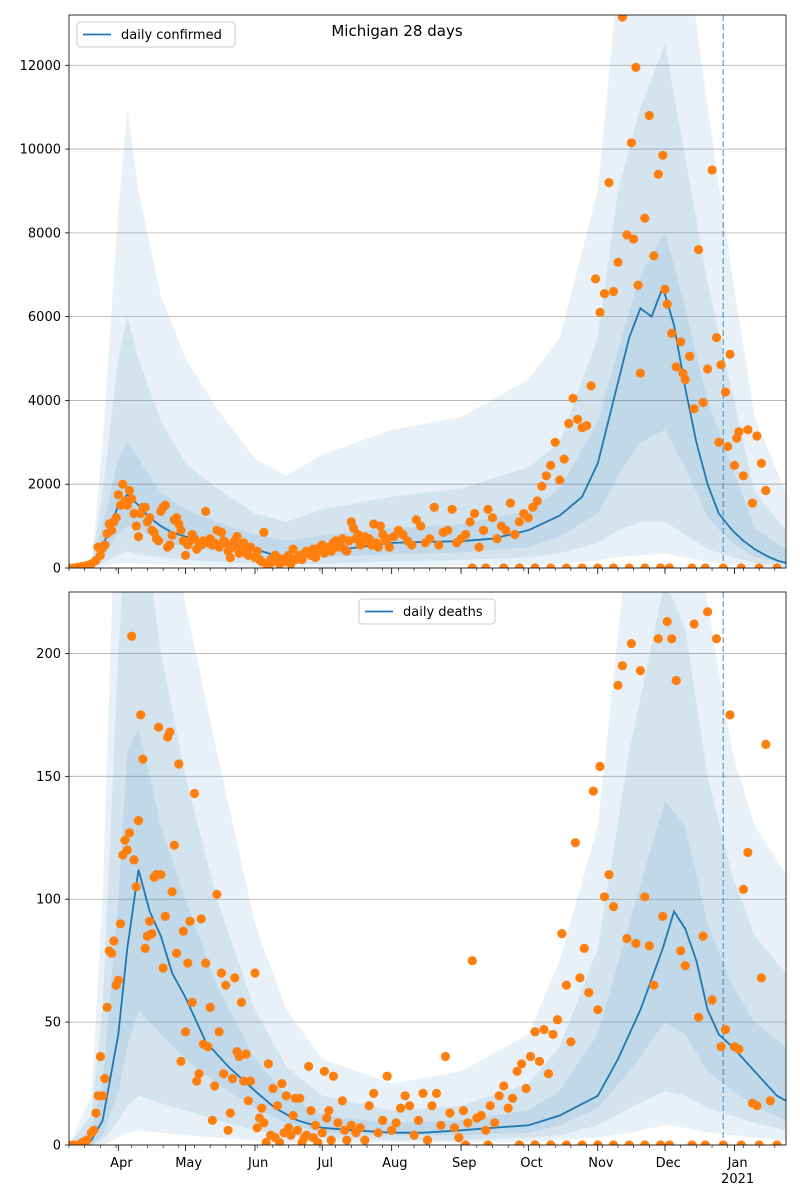 This screenshot has width=800, height=1200. What do you see at coordinates (737, 1163) in the screenshot?
I see `x-month-label: Jan` at bounding box center [737, 1163].